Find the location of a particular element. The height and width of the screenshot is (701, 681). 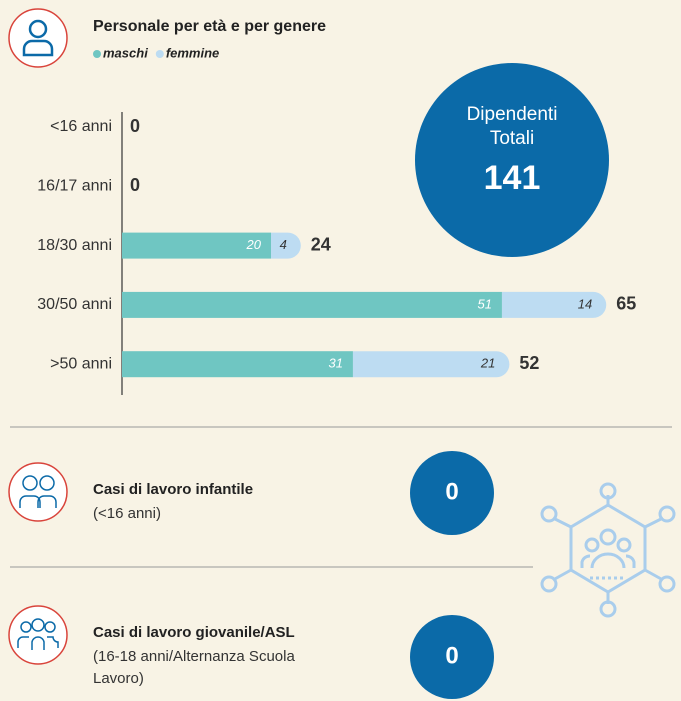

segment-label: 31 is located at coordinates (335, 363).